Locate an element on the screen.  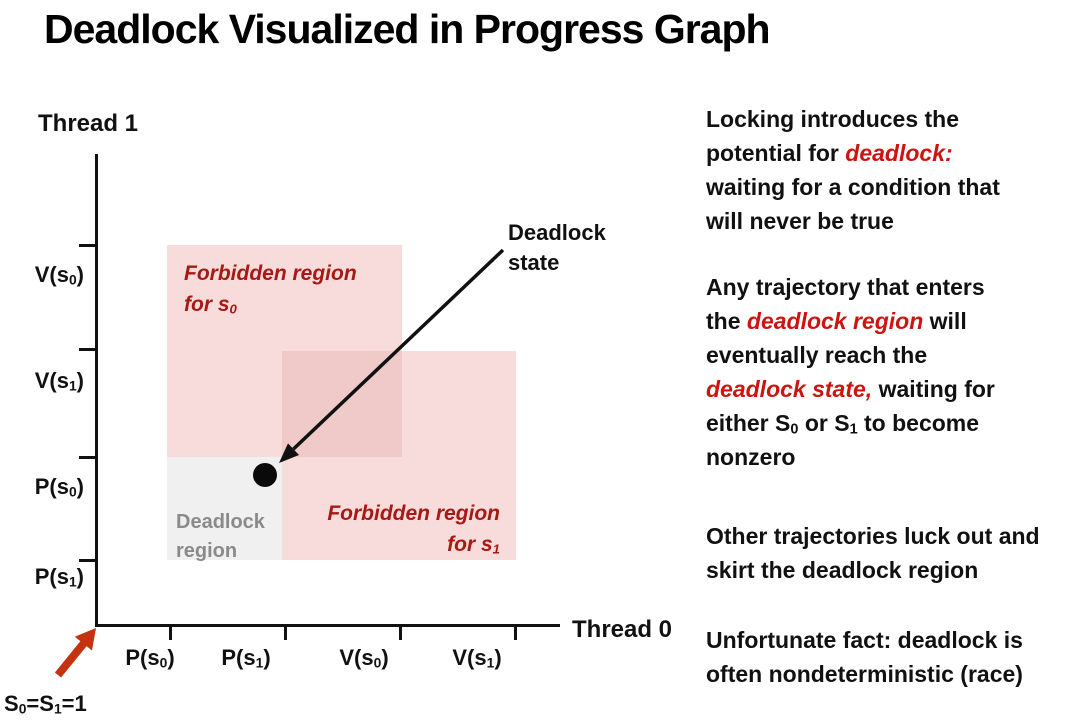
x-axis-title: Thread 0 is located at coordinates (622, 629).